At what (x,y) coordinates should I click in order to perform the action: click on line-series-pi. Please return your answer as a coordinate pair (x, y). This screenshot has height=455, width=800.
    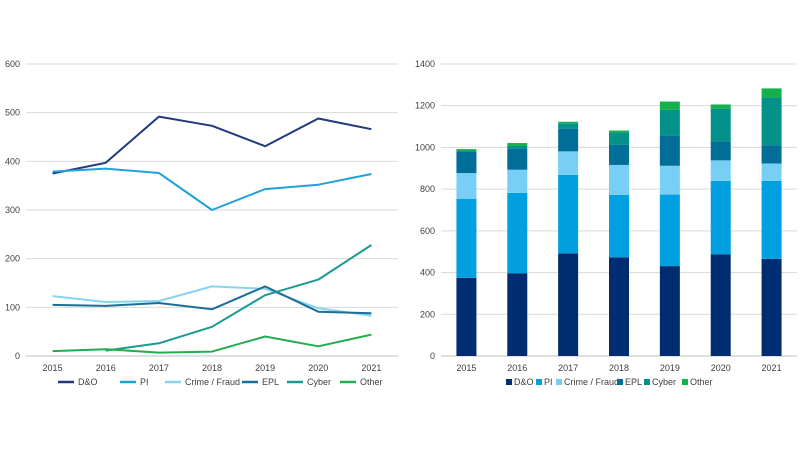
    Looking at the image, I should click on (212, 189).